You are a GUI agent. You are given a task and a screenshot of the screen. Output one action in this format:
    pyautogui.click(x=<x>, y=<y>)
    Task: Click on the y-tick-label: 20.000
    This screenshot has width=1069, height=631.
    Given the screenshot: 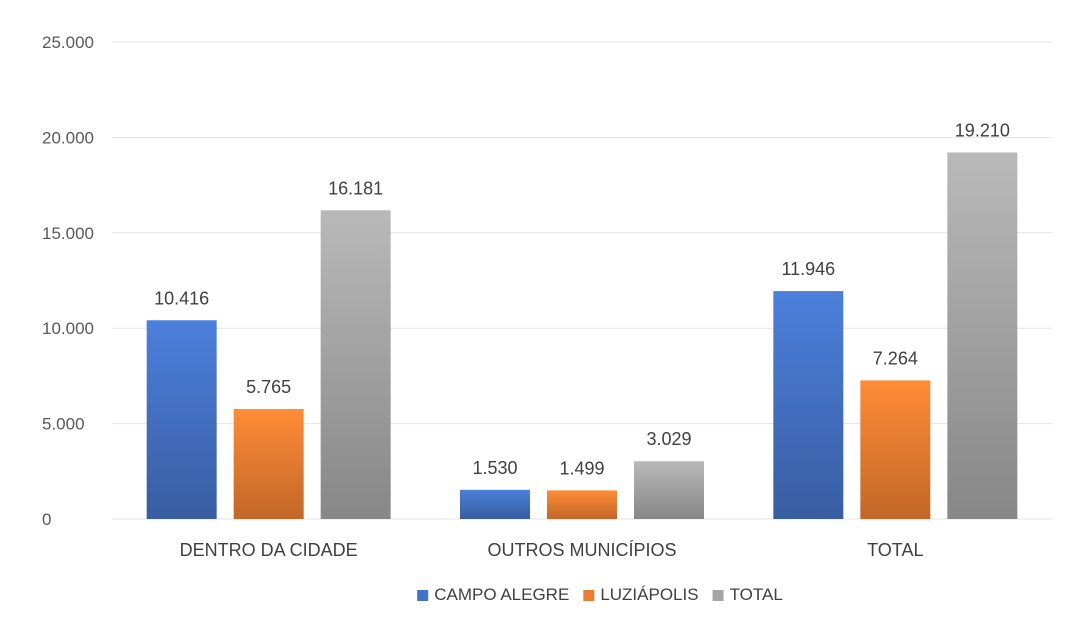 What is the action you would take?
    pyautogui.click(x=68, y=137)
    